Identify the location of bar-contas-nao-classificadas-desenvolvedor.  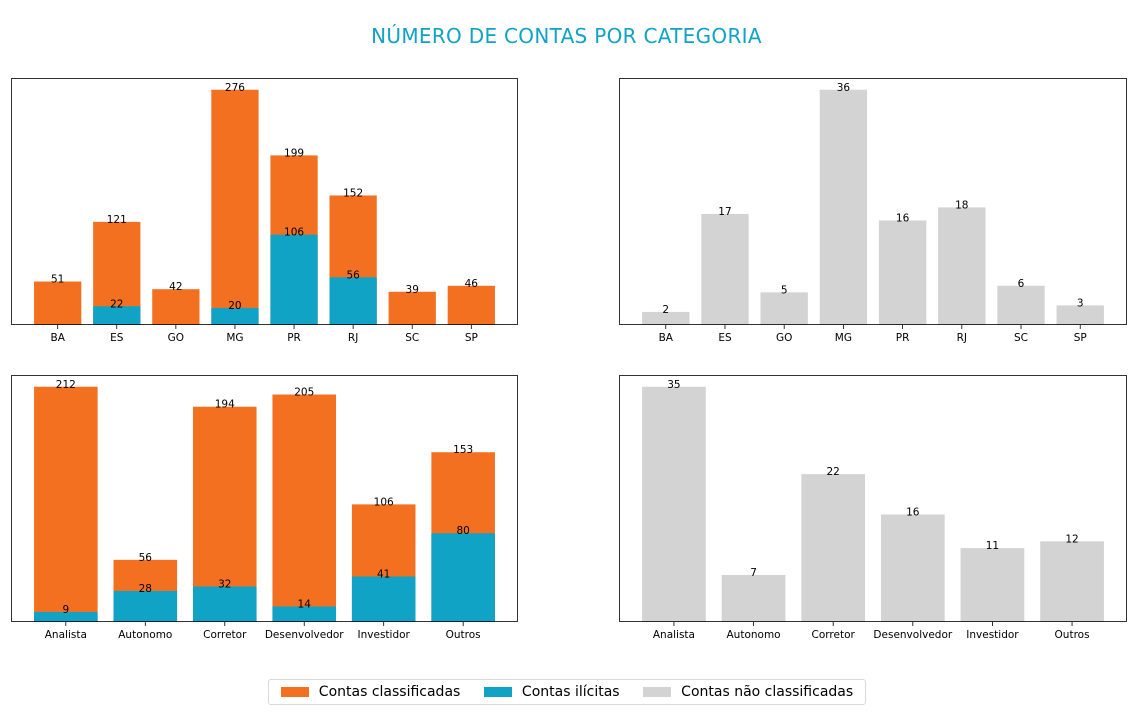
(912, 568).